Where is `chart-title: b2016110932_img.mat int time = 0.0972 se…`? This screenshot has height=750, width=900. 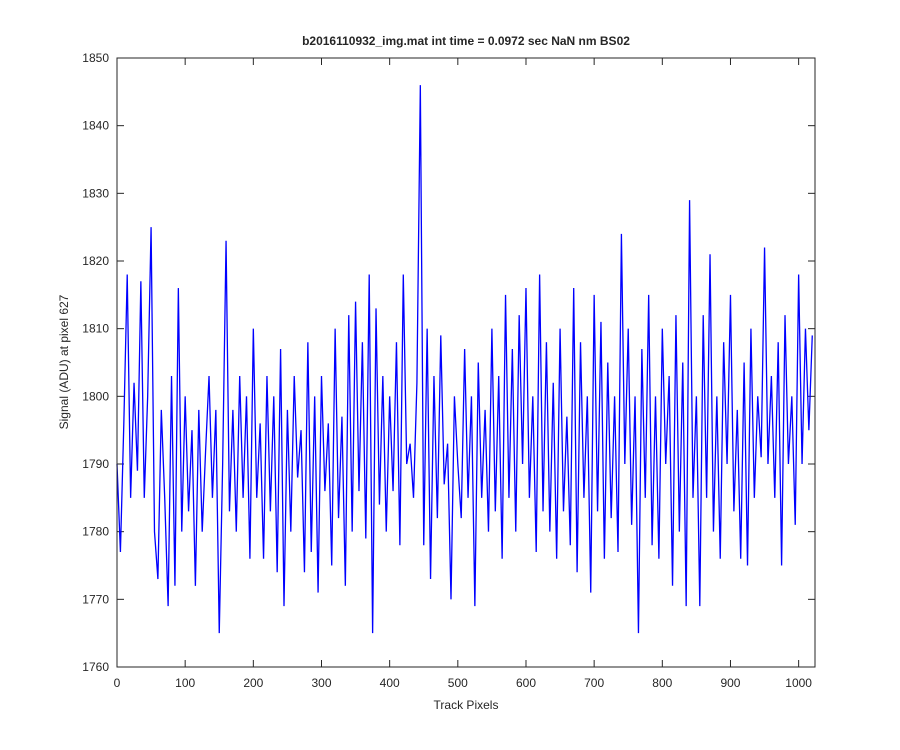 chart-title: b2016110932_img.mat int time = 0.0972 se… is located at coordinates (466, 41).